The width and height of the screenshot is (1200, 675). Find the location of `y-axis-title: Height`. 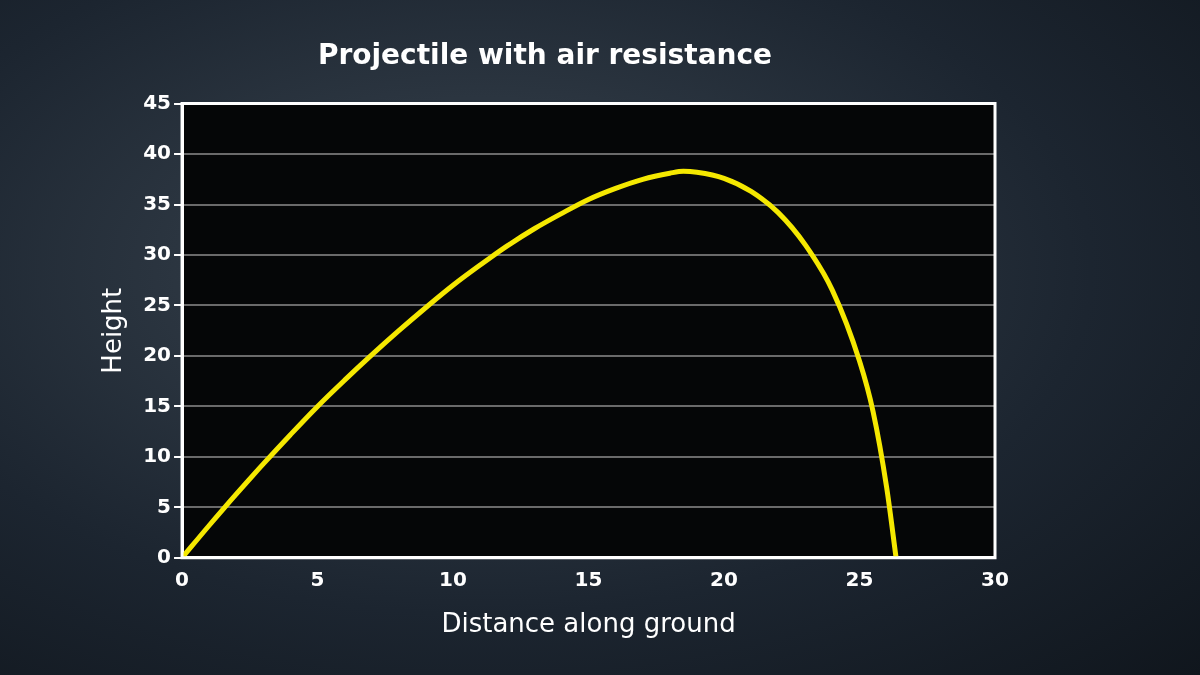

y-axis-title: Height is located at coordinates (112, 330).